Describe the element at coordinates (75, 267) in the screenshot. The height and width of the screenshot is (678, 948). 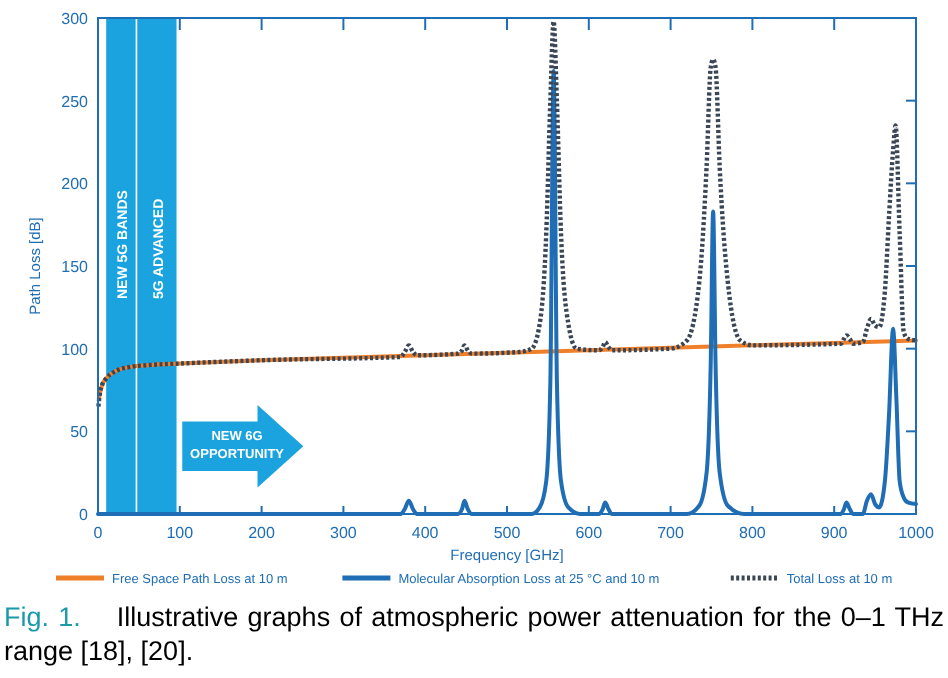
I see `y-tick-label: 150` at that location.